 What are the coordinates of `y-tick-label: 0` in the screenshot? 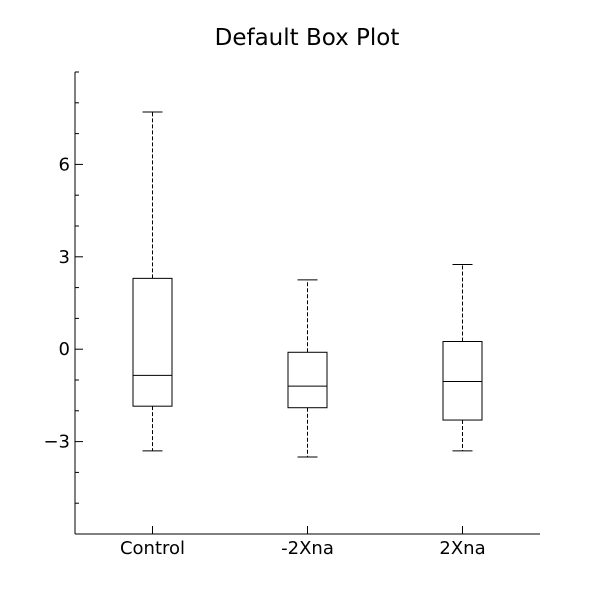 It's located at (64, 349).